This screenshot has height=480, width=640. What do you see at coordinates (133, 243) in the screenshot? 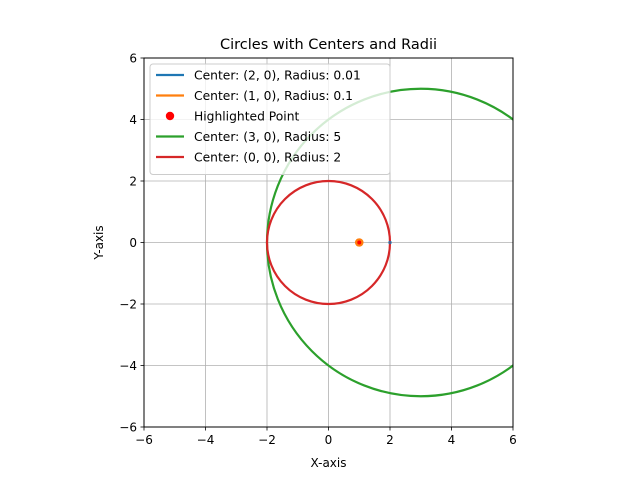
I see `y-tick-label: 0` at bounding box center [133, 243].